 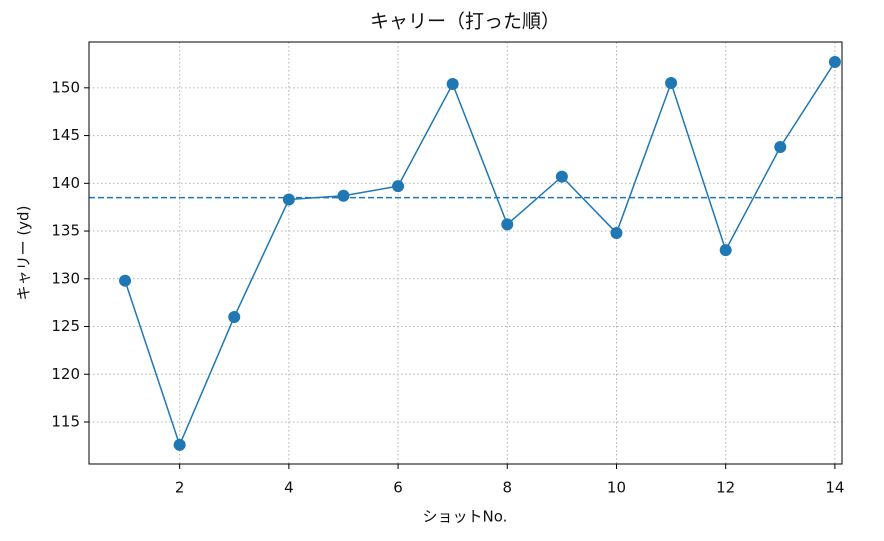 What do you see at coordinates (725, 488) in the screenshot?
I see `x-tick-label: 12` at bounding box center [725, 488].